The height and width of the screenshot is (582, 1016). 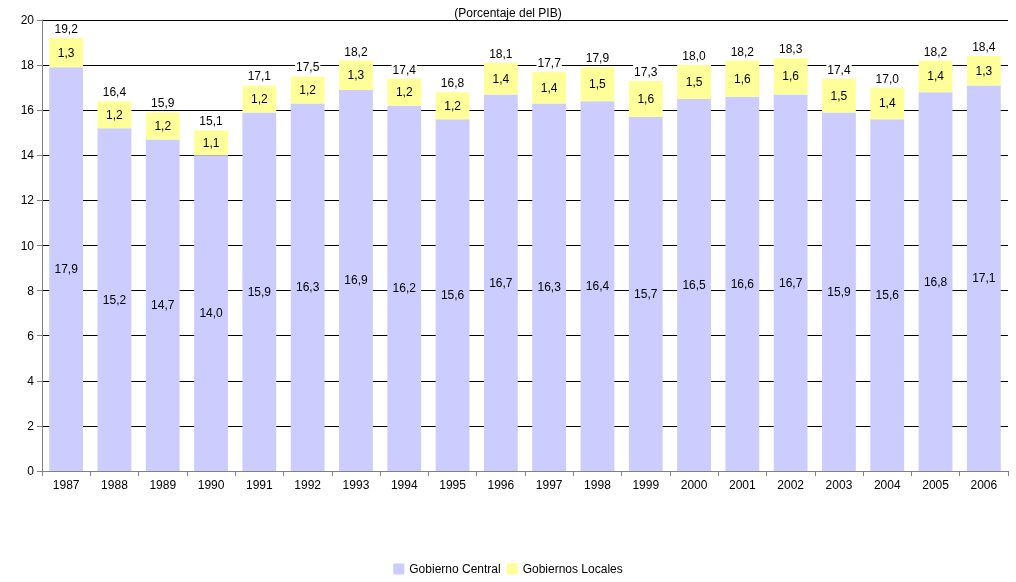 I want to click on legend-label: Gobierno Central, so click(x=455, y=569).